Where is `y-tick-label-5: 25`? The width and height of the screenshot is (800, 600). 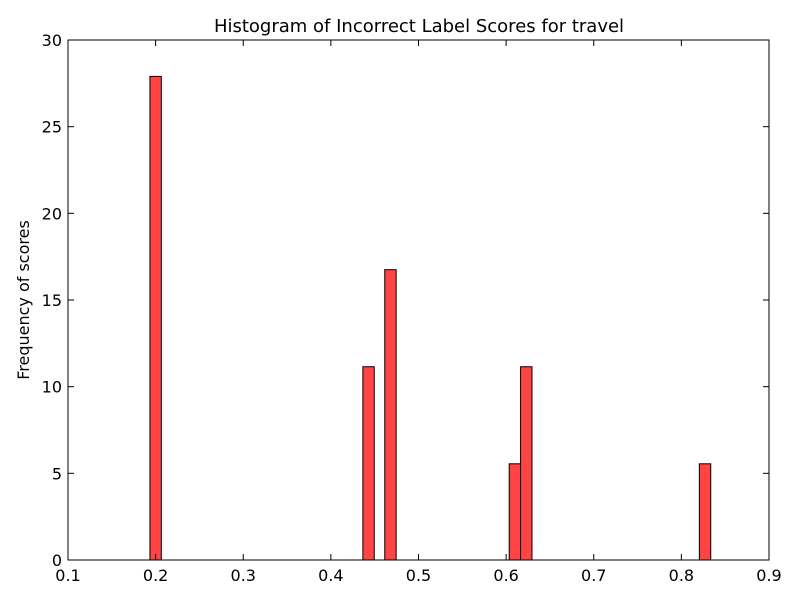
y-tick-label-5: 25 is located at coordinates (52, 127).